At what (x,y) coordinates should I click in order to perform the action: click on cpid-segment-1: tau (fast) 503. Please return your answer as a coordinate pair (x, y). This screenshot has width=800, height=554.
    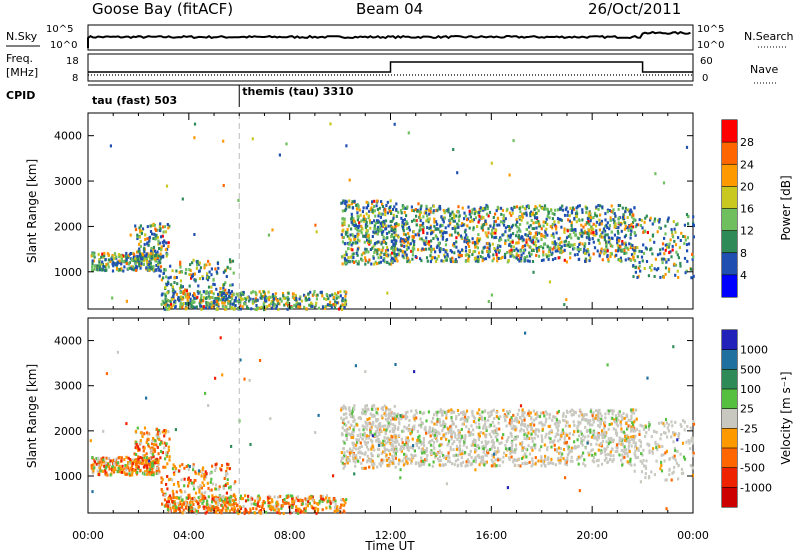
    Looking at the image, I should click on (134, 100).